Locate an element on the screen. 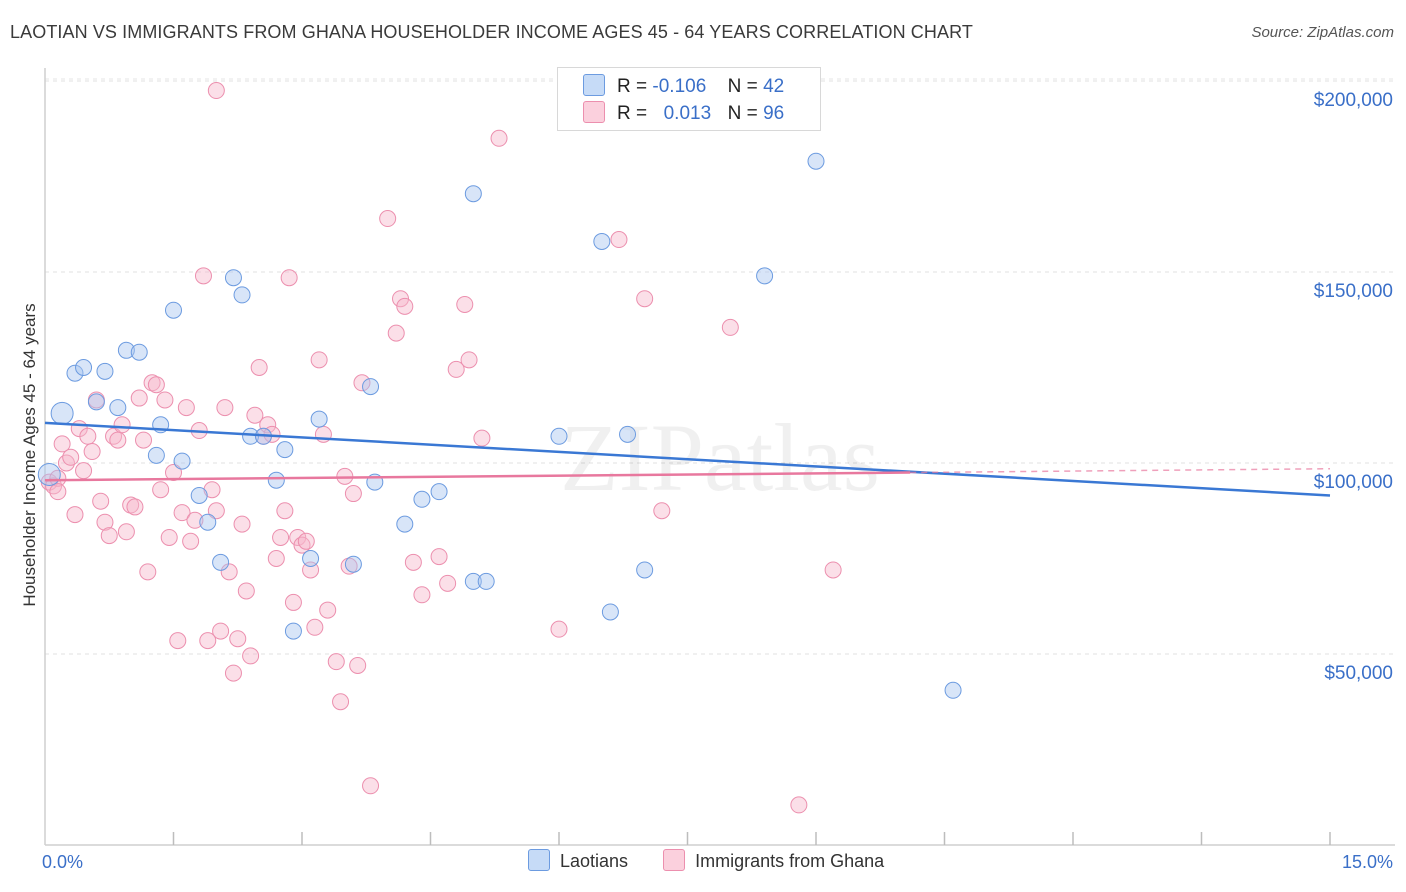 This screenshot has width=1406, height=892. y-tick-label: $200,000 is located at coordinates (1353, 100).